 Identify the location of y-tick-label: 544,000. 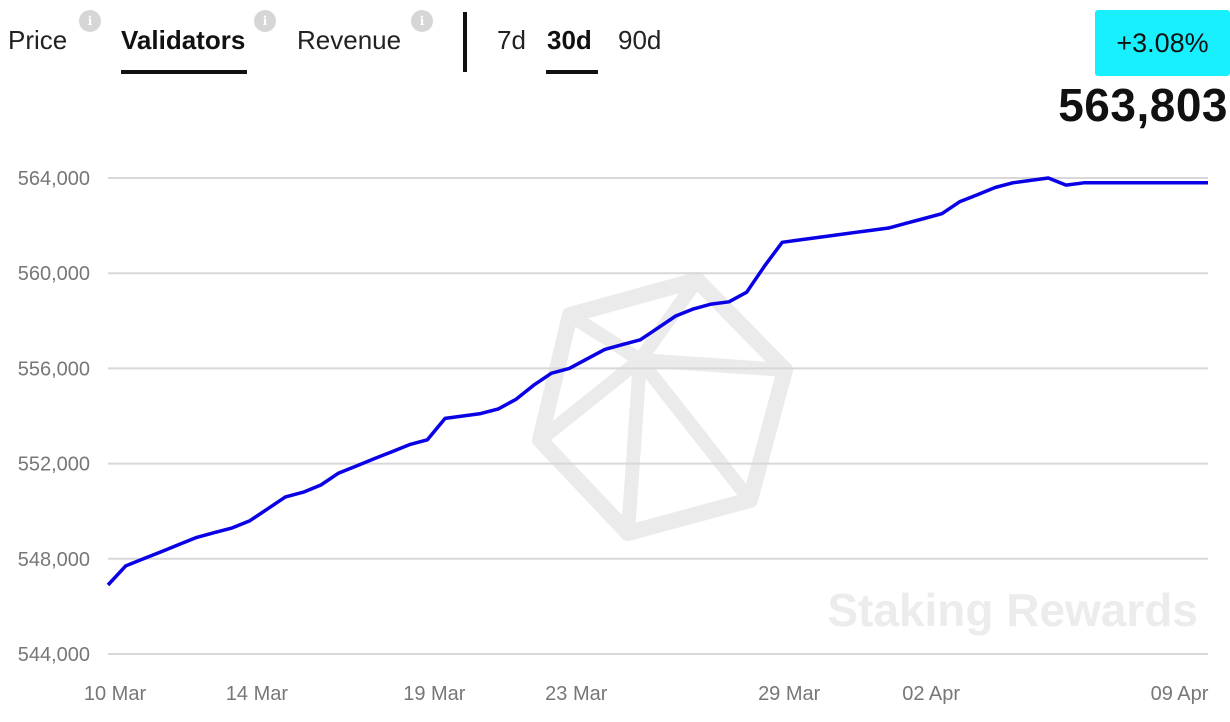
(54, 655).